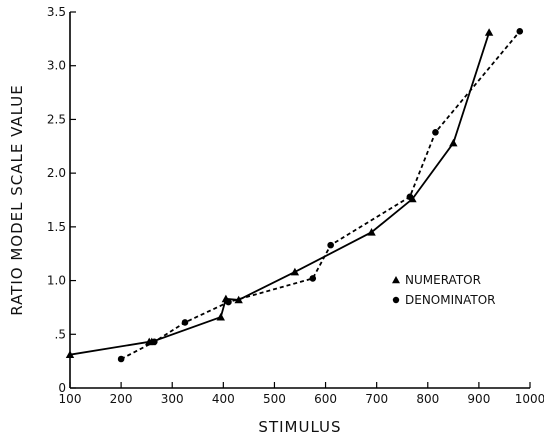 The height and width of the screenshot is (439, 544). I want to click on y-axis-title: RATIO MODEL SCALE VALUE, so click(17, 199).